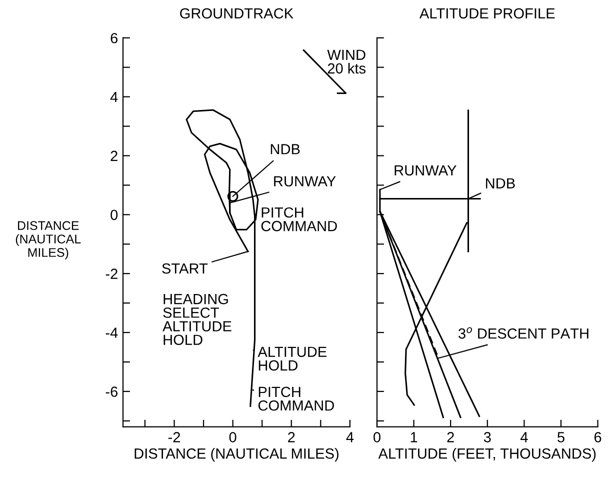 The height and width of the screenshot is (479, 615). Describe the element at coordinates (185, 268) in the screenshot. I see `annotation: START` at that location.